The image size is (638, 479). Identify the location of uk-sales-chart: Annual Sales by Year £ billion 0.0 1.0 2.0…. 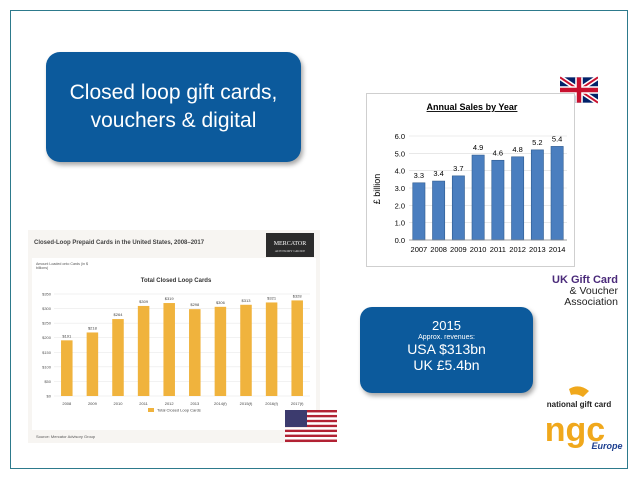
(470, 180).